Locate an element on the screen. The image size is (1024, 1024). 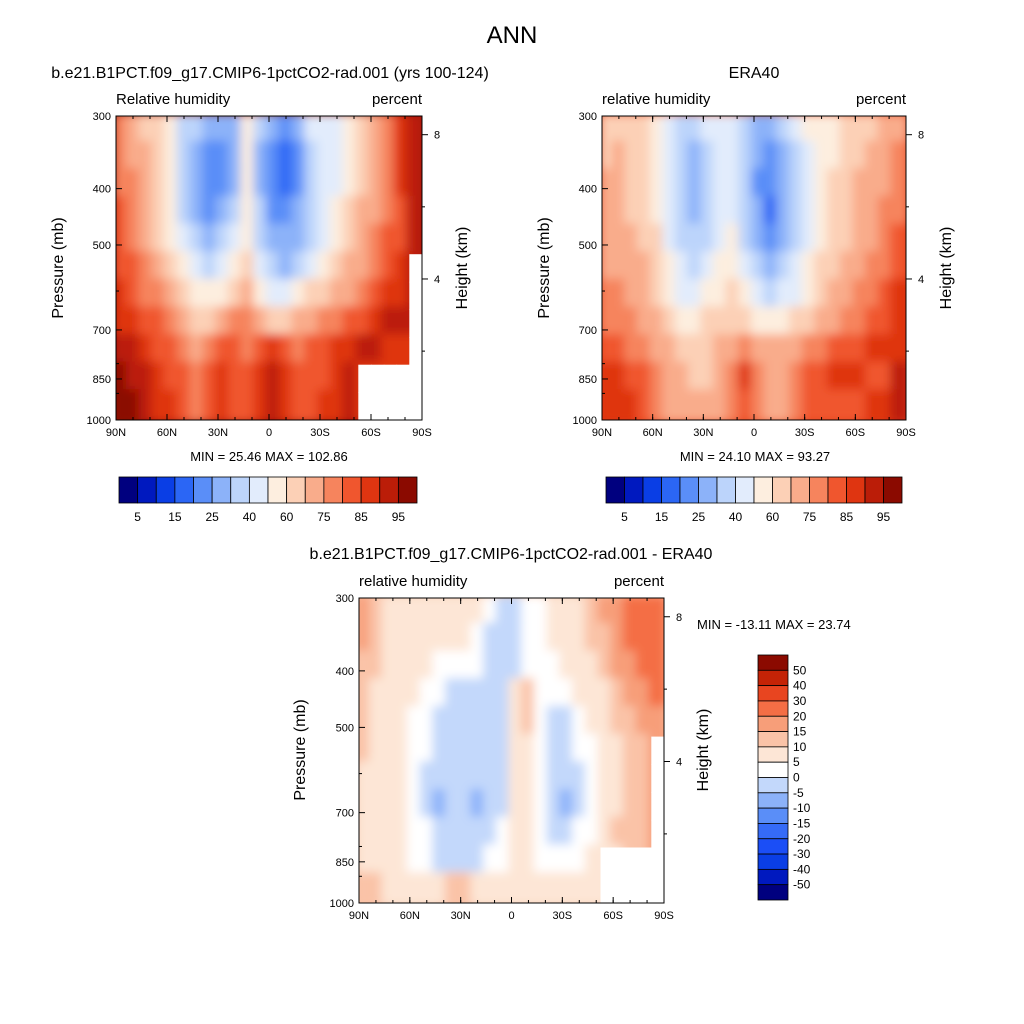
panel-era40-right-label: percent is located at coordinates (881, 99).